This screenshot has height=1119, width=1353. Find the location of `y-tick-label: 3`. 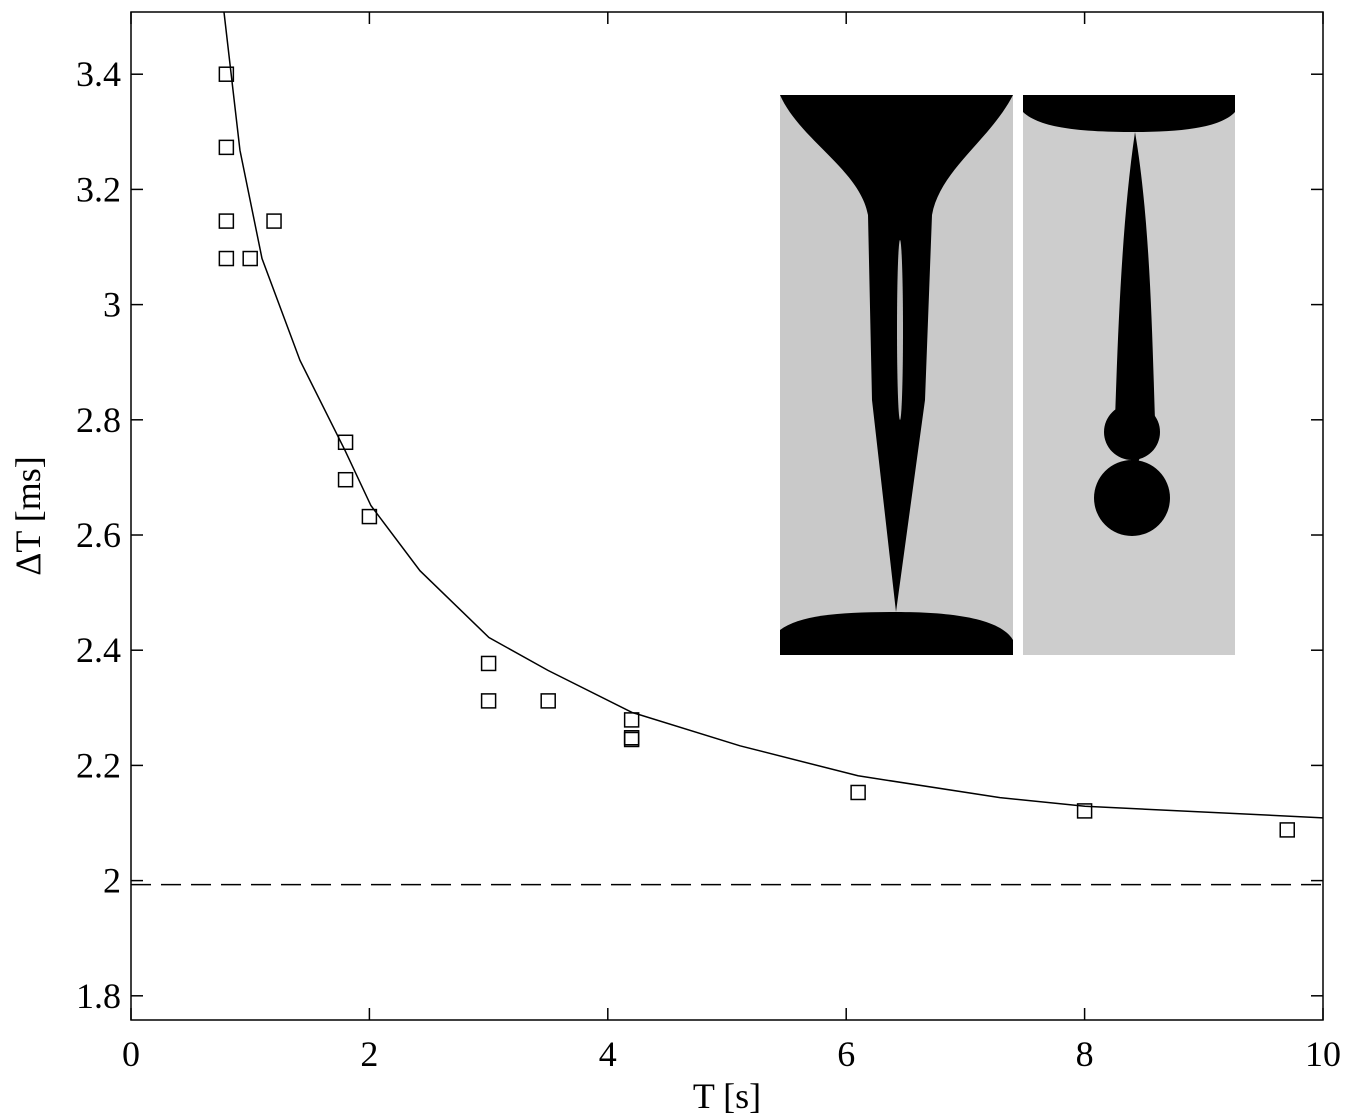

y-tick-label: 3 is located at coordinates (112, 305).